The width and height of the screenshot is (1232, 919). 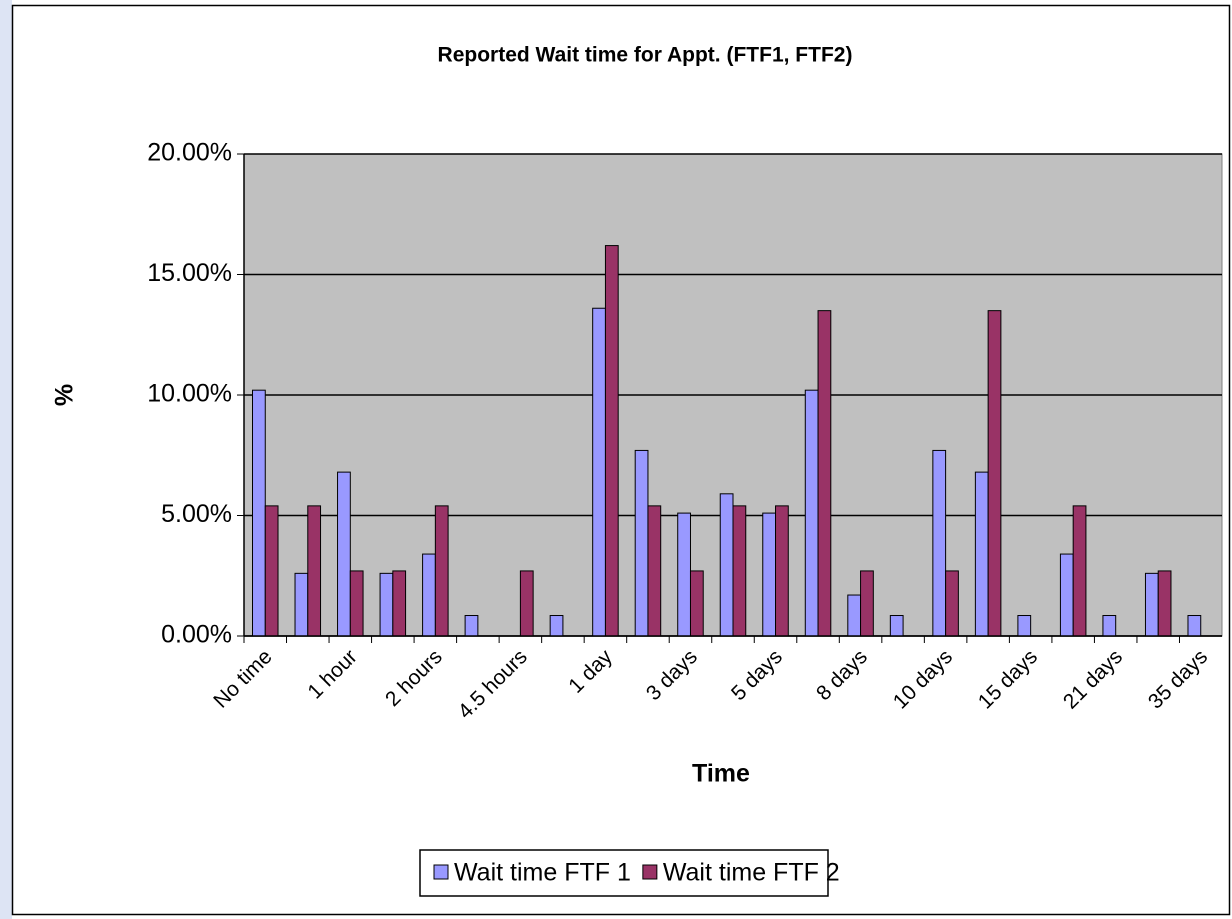 I want to click on legend-label: Wait time FTF 2, so click(x=751, y=873).